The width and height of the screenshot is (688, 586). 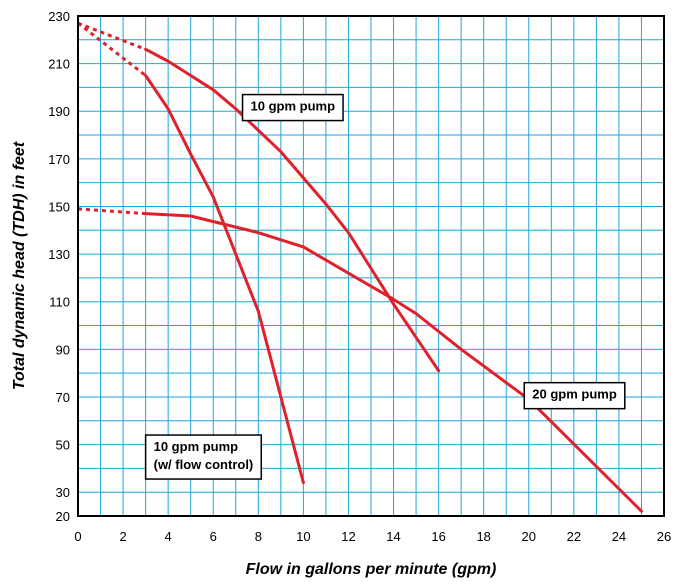 I want to click on x-tick-label: 12, so click(x=348, y=536).